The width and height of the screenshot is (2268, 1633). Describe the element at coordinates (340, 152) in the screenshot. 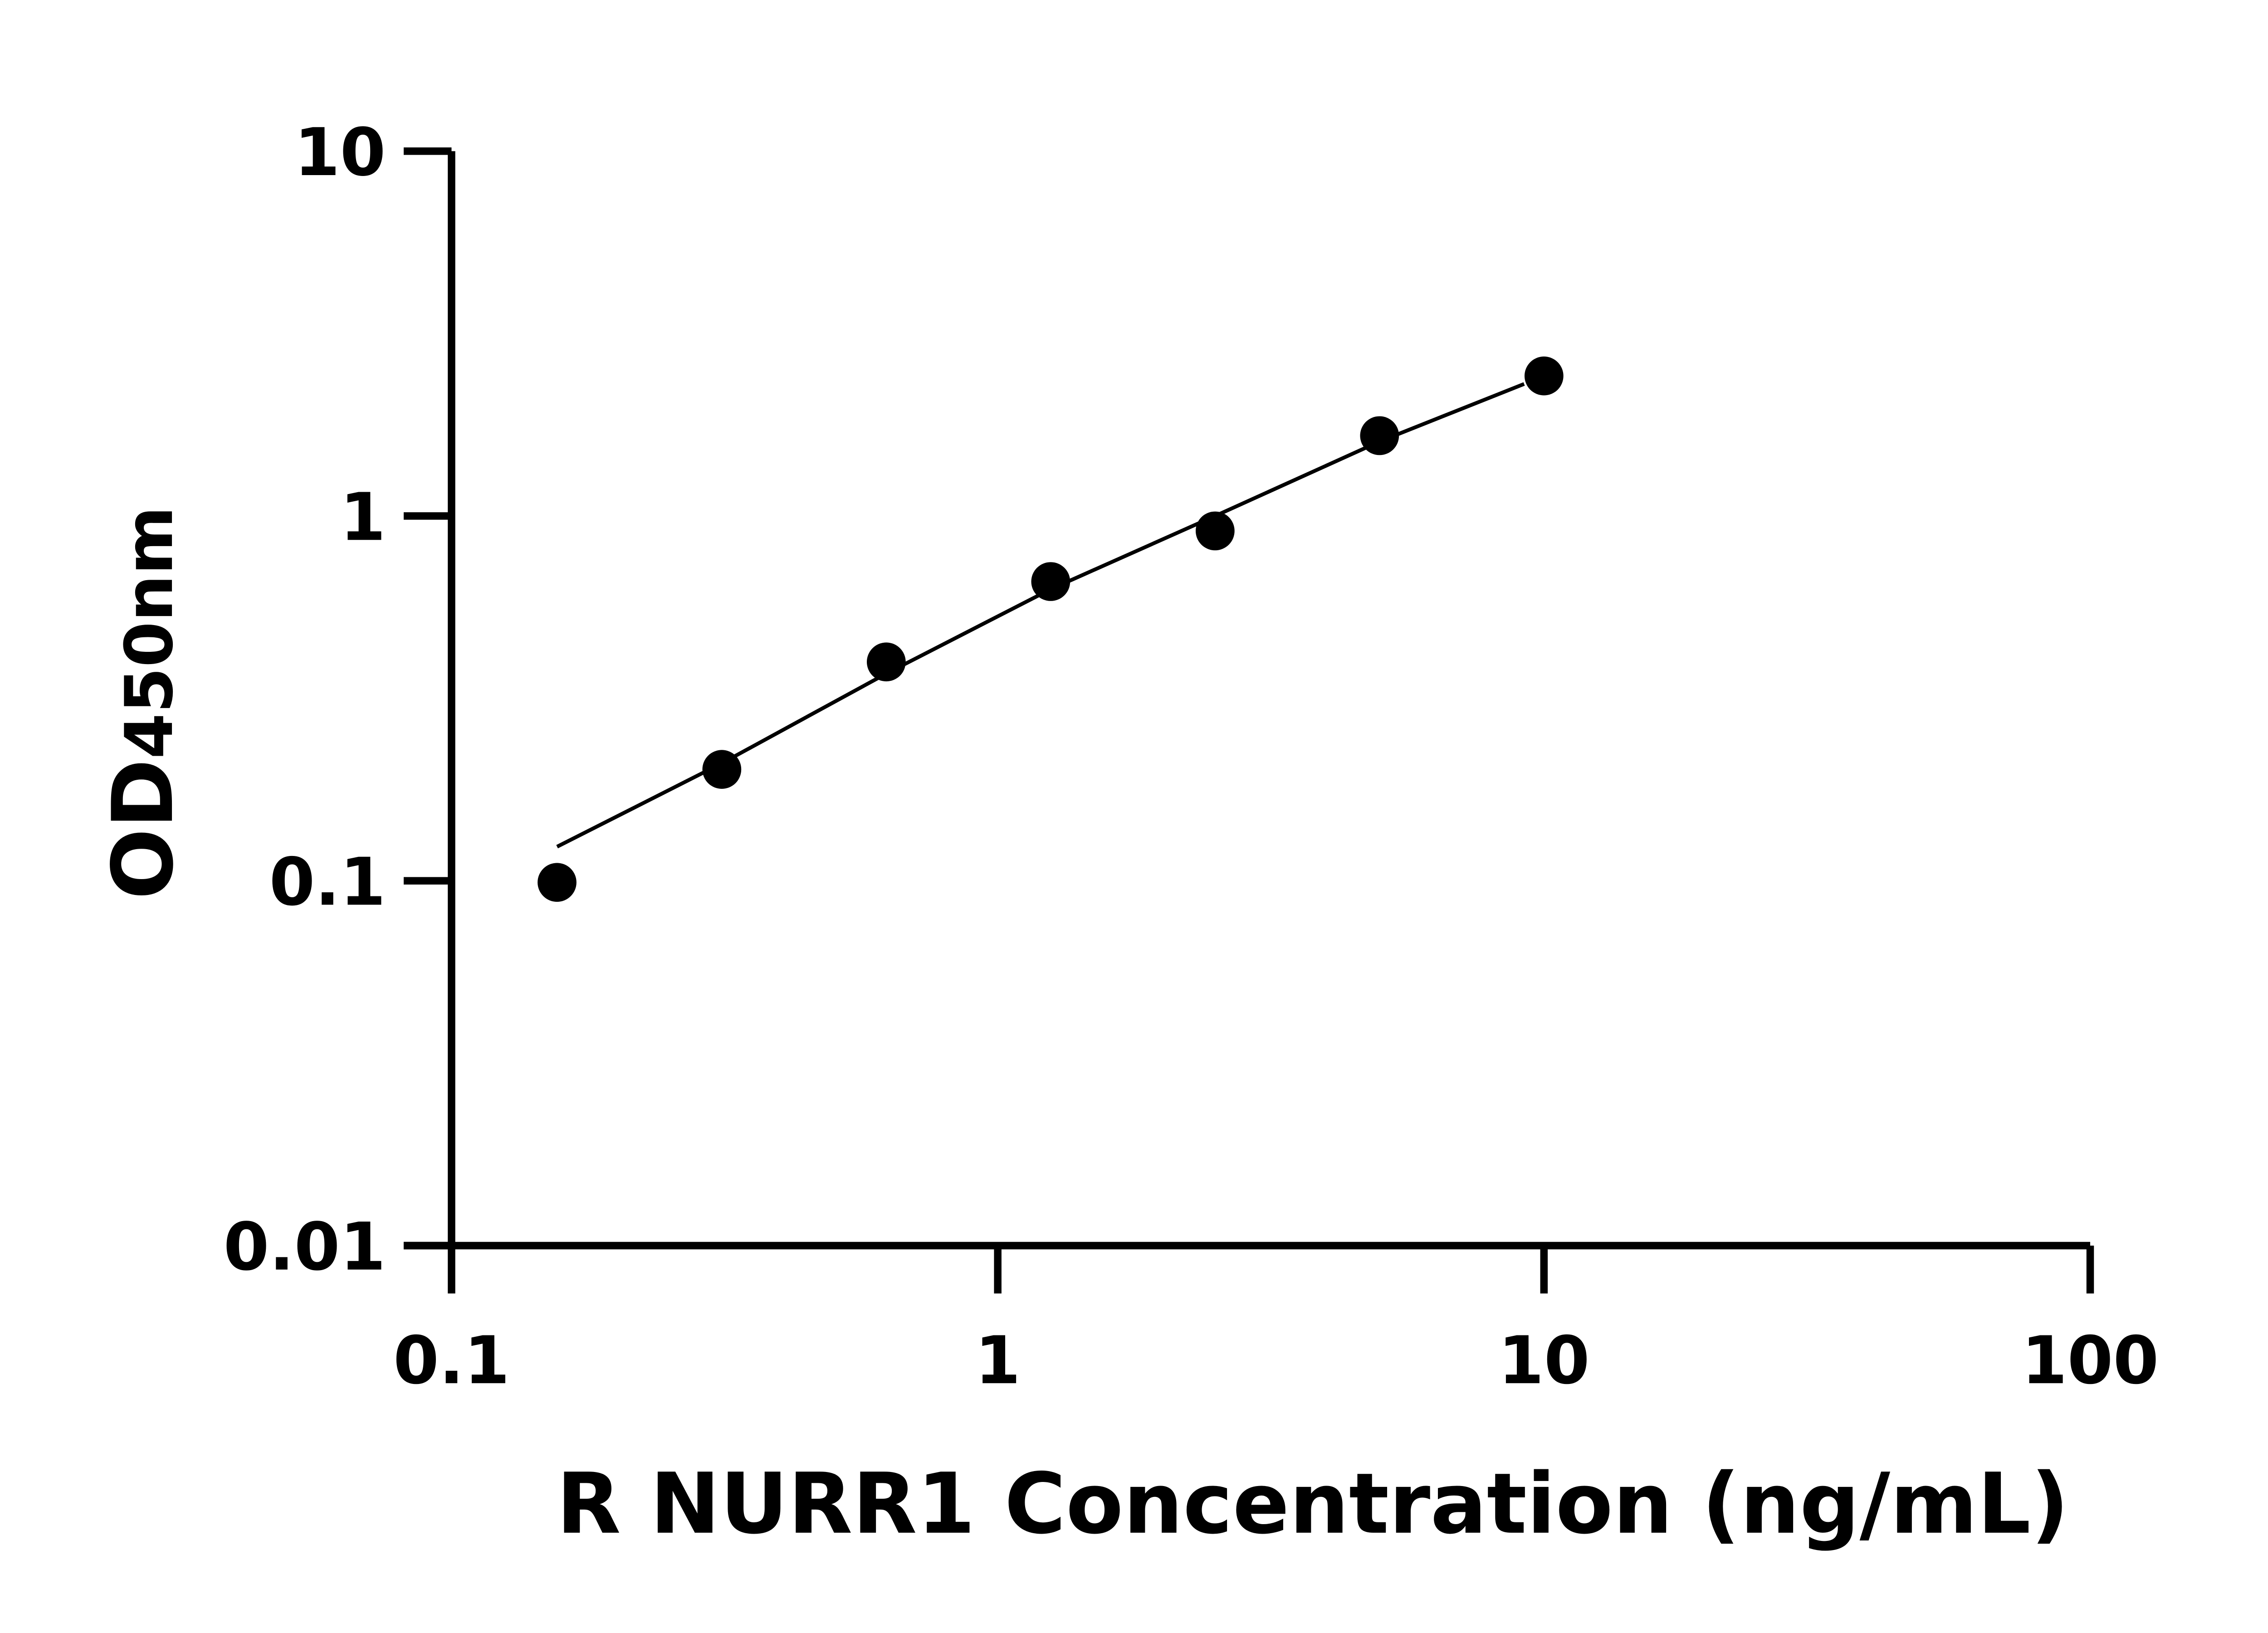

I see `y-tick-label: 10` at that location.